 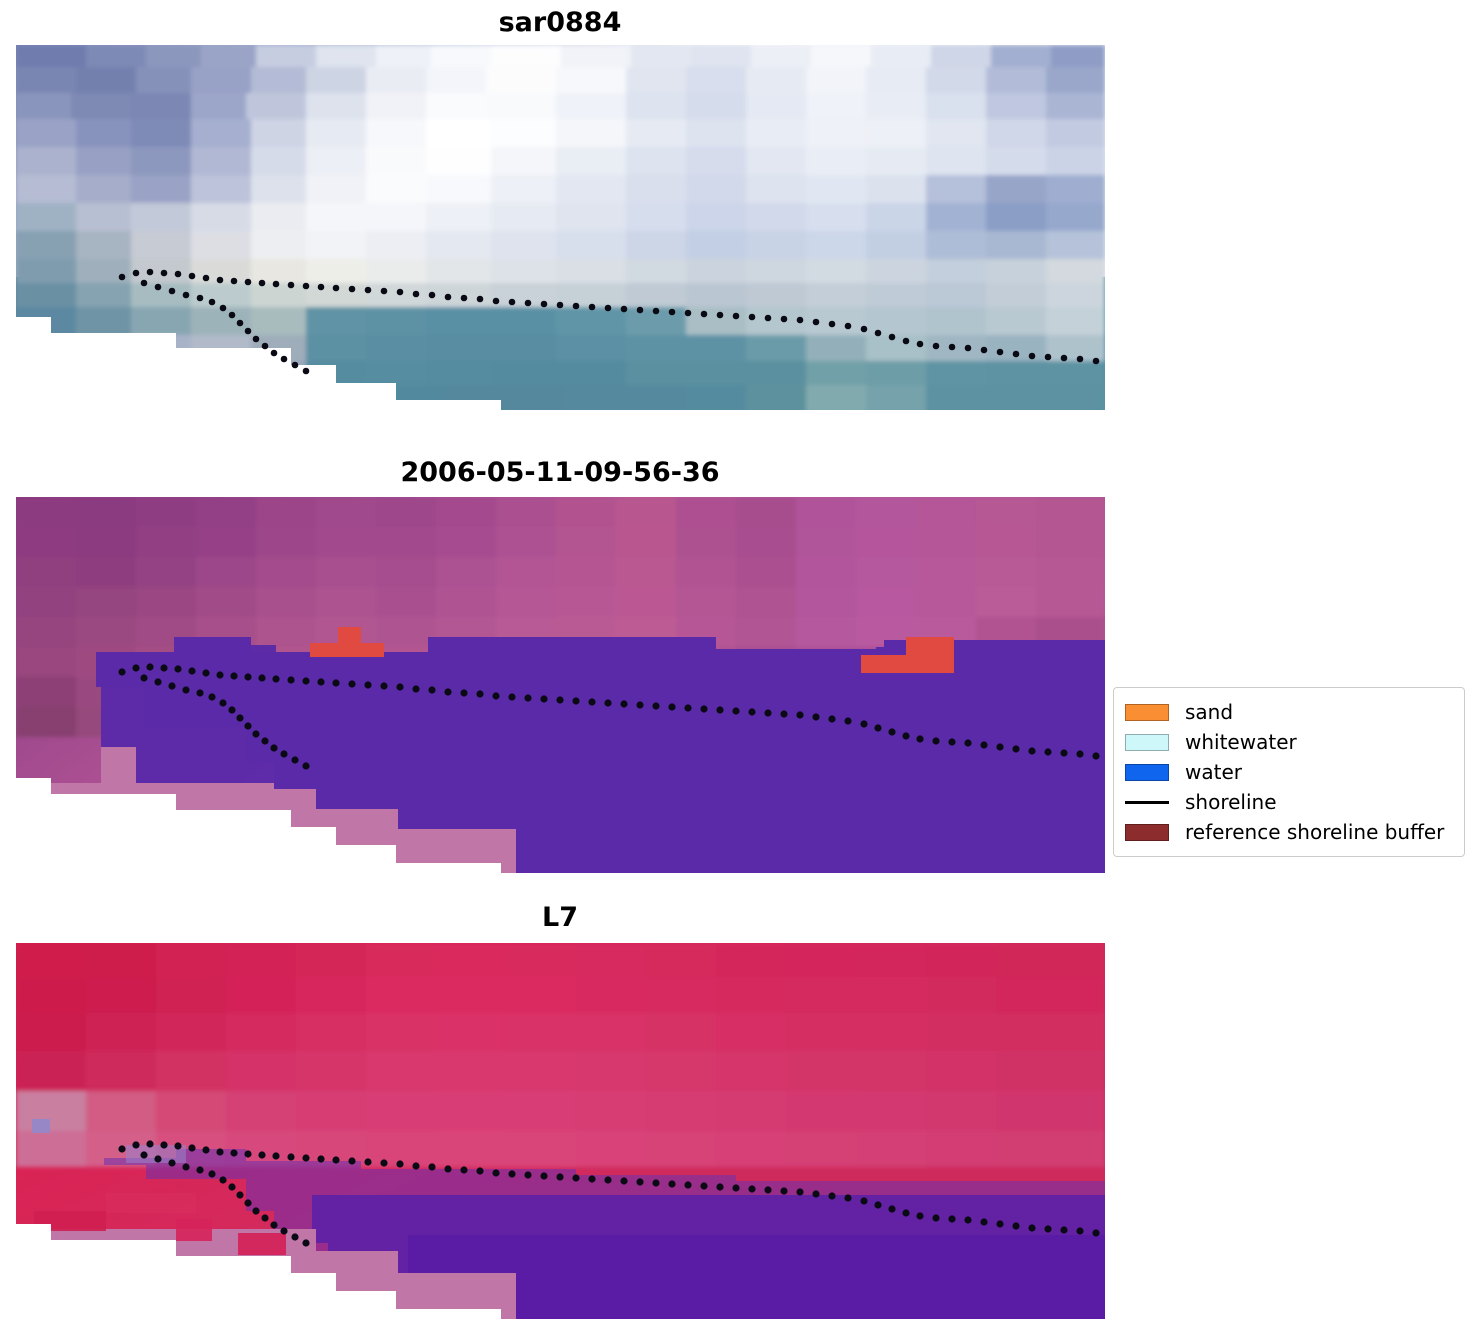 What do you see at coordinates (632, 650) in the screenshot?
I see `reference-buffer-patches` at bounding box center [632, 650].